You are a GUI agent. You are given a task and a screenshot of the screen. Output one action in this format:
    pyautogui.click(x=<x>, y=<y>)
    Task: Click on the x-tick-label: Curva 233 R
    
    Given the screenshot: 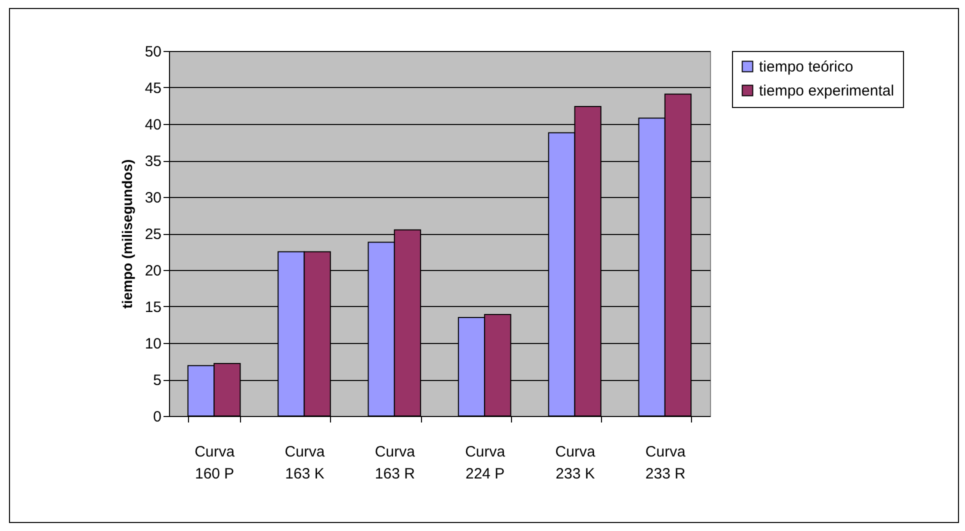 What is the action you would take?
    pyautogui.click(x=665, y=463)
    